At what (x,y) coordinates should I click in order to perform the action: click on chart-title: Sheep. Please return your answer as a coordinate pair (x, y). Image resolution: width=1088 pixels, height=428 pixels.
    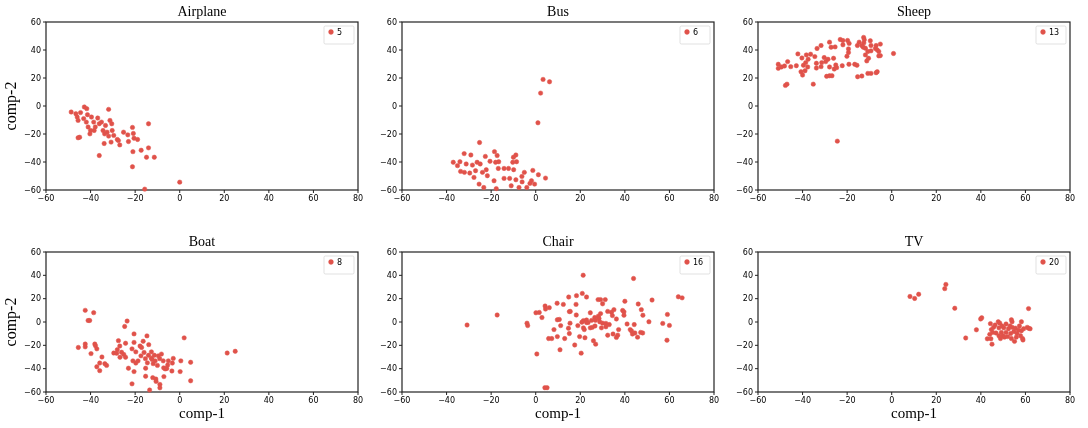
    Looking at the image, I should click on (914, 11).